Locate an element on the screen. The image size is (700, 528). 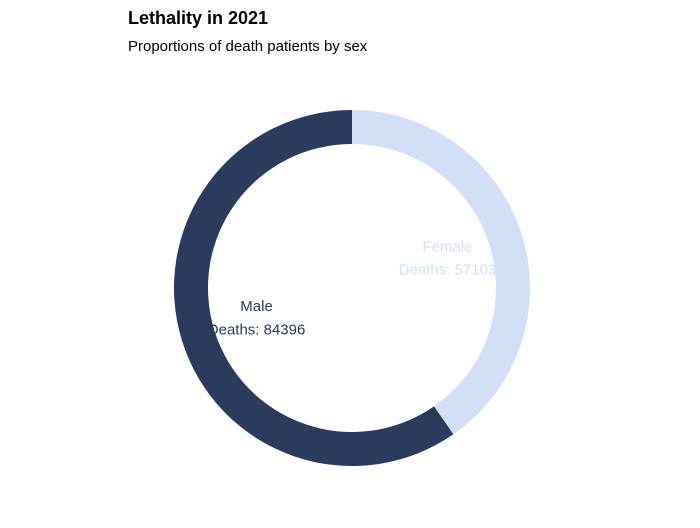
slice-label-value: Deaths: 57103 is located at coordinates (448, 270).